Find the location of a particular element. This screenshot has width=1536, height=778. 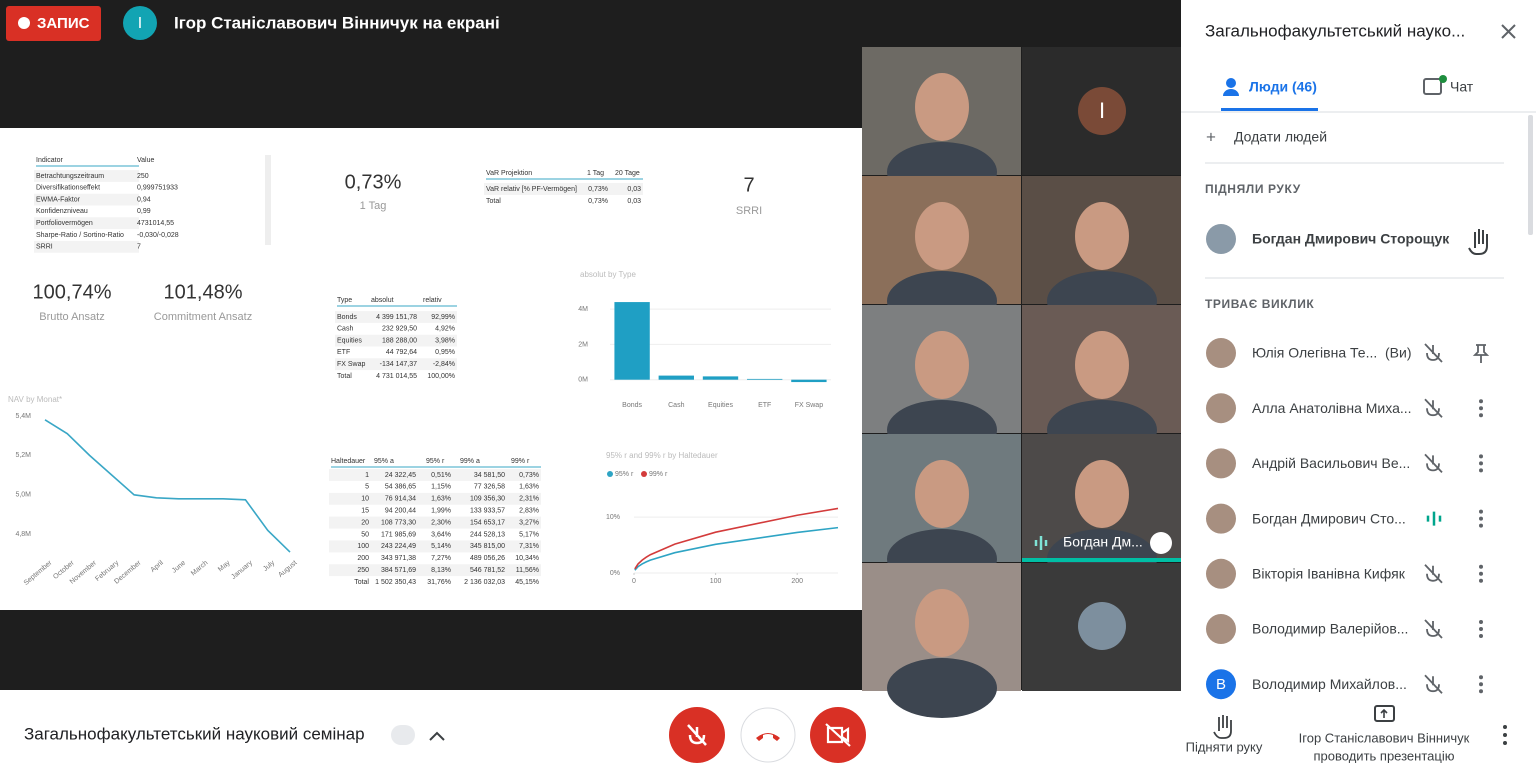

kpi-label: Commitment Ansatz is located at coordinates (203, 317).